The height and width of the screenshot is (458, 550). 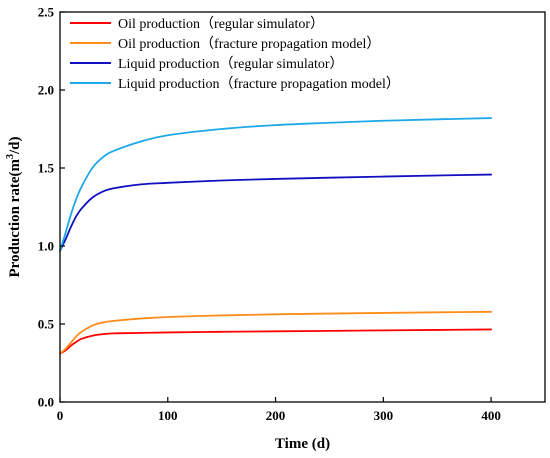 What do you see at coordinates (276, 415) in the screenshot?
I see `x-tick-label: 200` at bounding box center [276, 415].